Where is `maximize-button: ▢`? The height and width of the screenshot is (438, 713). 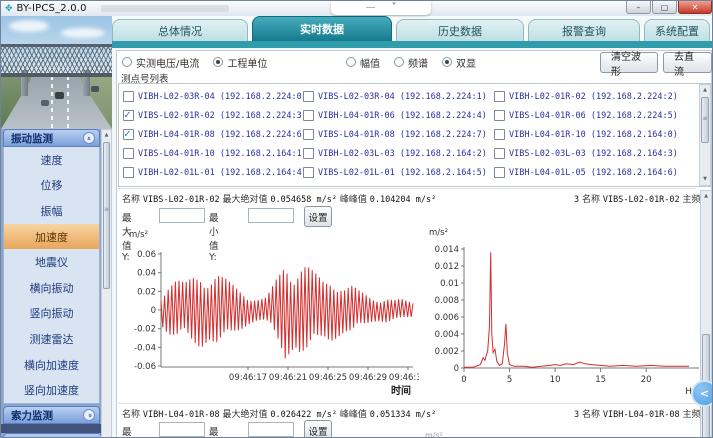 maximize-button: ▢ is located at coordinates (664, 7).